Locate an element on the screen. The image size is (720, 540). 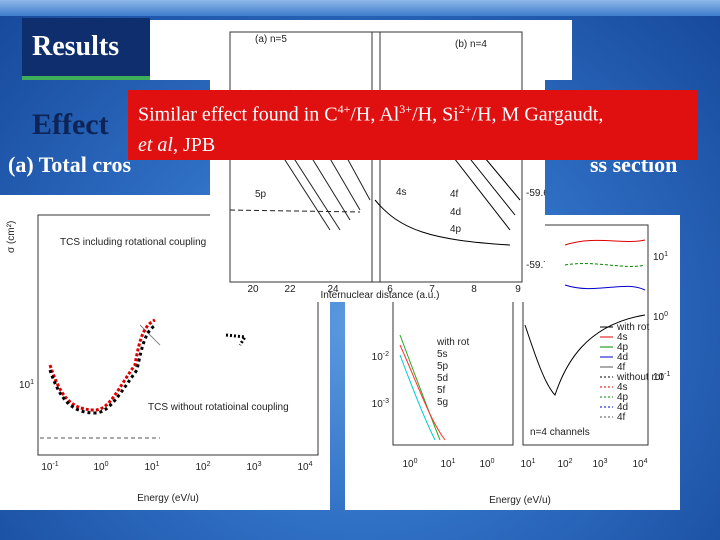
x-axis-label: Internuclear distance (a.u.) is located at coordinates (380, 295).